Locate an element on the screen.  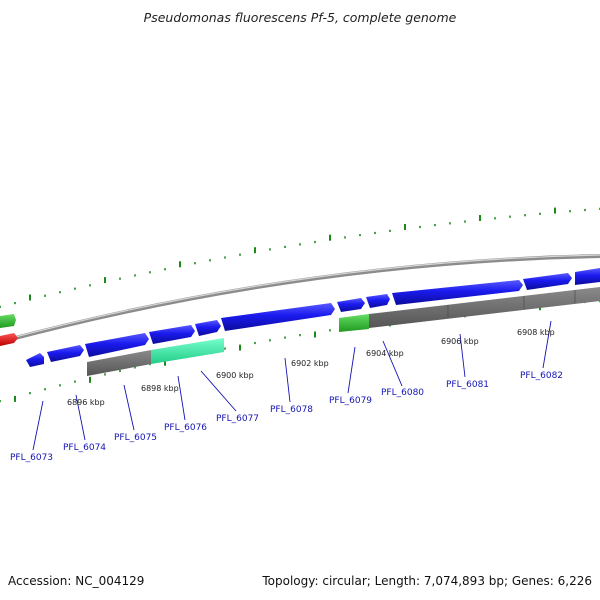
gene-green-left is located at coordinates (8, 321).